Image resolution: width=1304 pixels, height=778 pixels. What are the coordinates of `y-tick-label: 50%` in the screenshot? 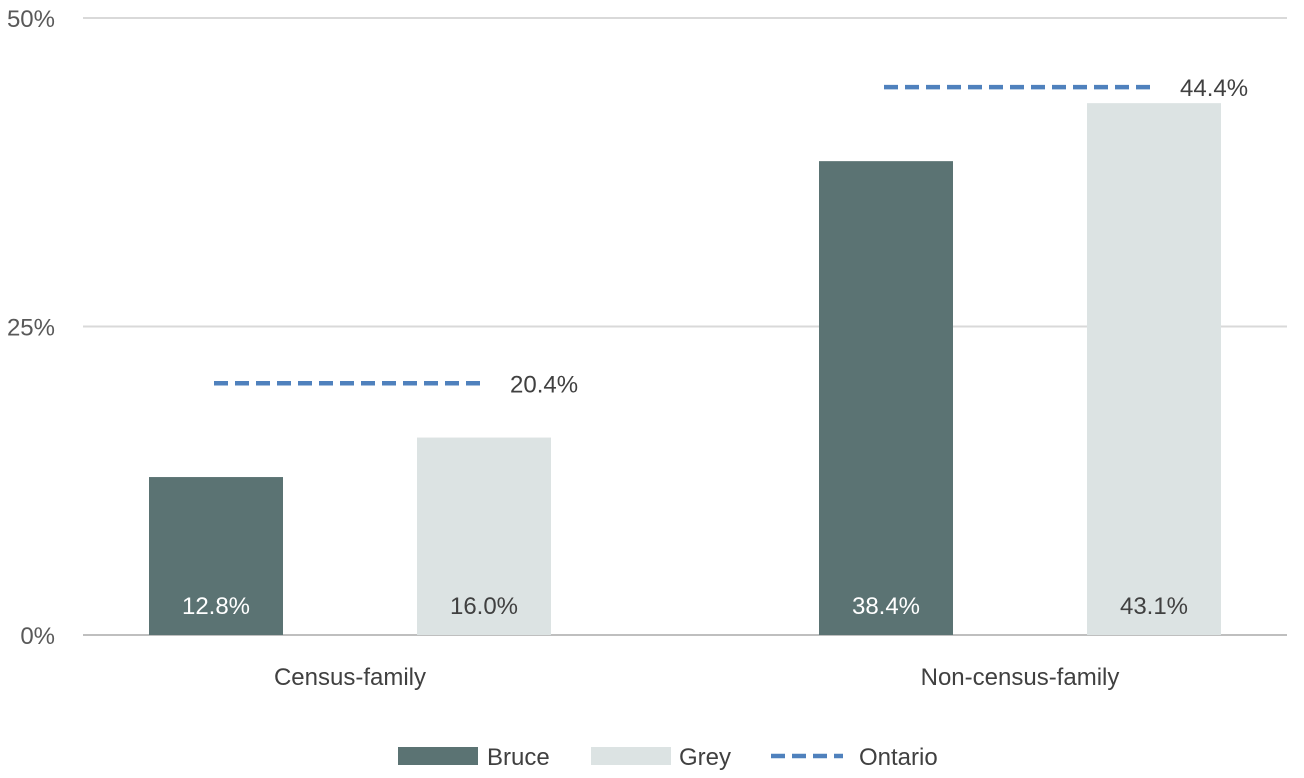 It's located at (31, 19).